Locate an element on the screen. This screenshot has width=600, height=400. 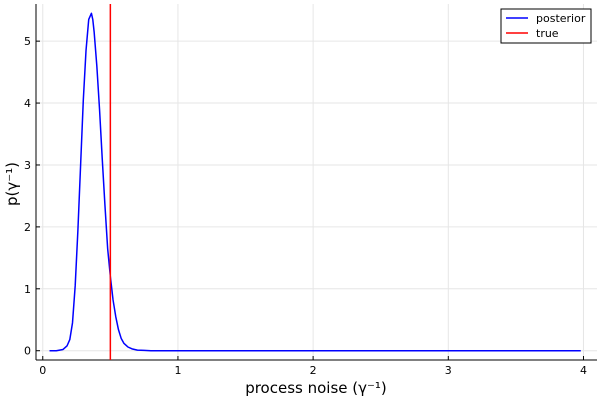
legend: posterior true is located at coordinates (546, 26).